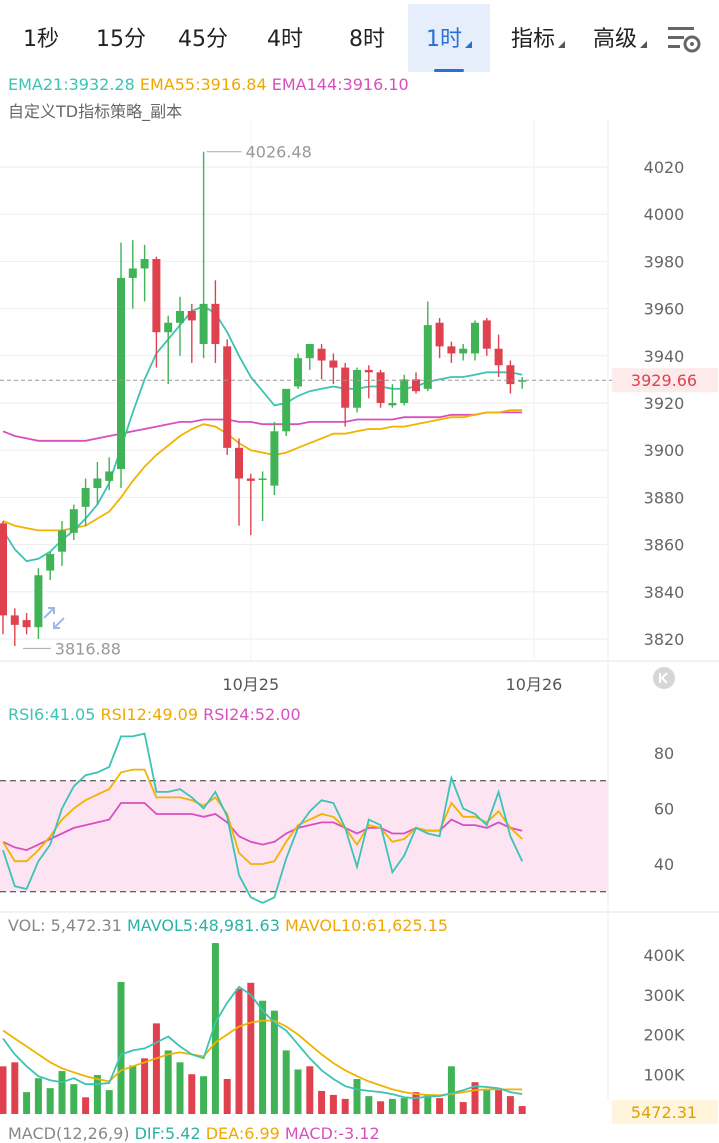  I want to click on date-tick-label: 10月25, so click(250, 684).